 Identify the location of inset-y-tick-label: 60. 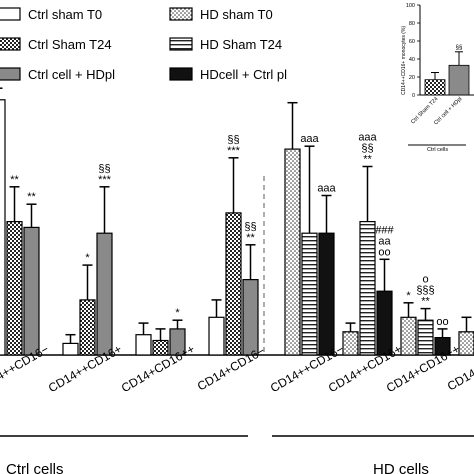
(412, 42).